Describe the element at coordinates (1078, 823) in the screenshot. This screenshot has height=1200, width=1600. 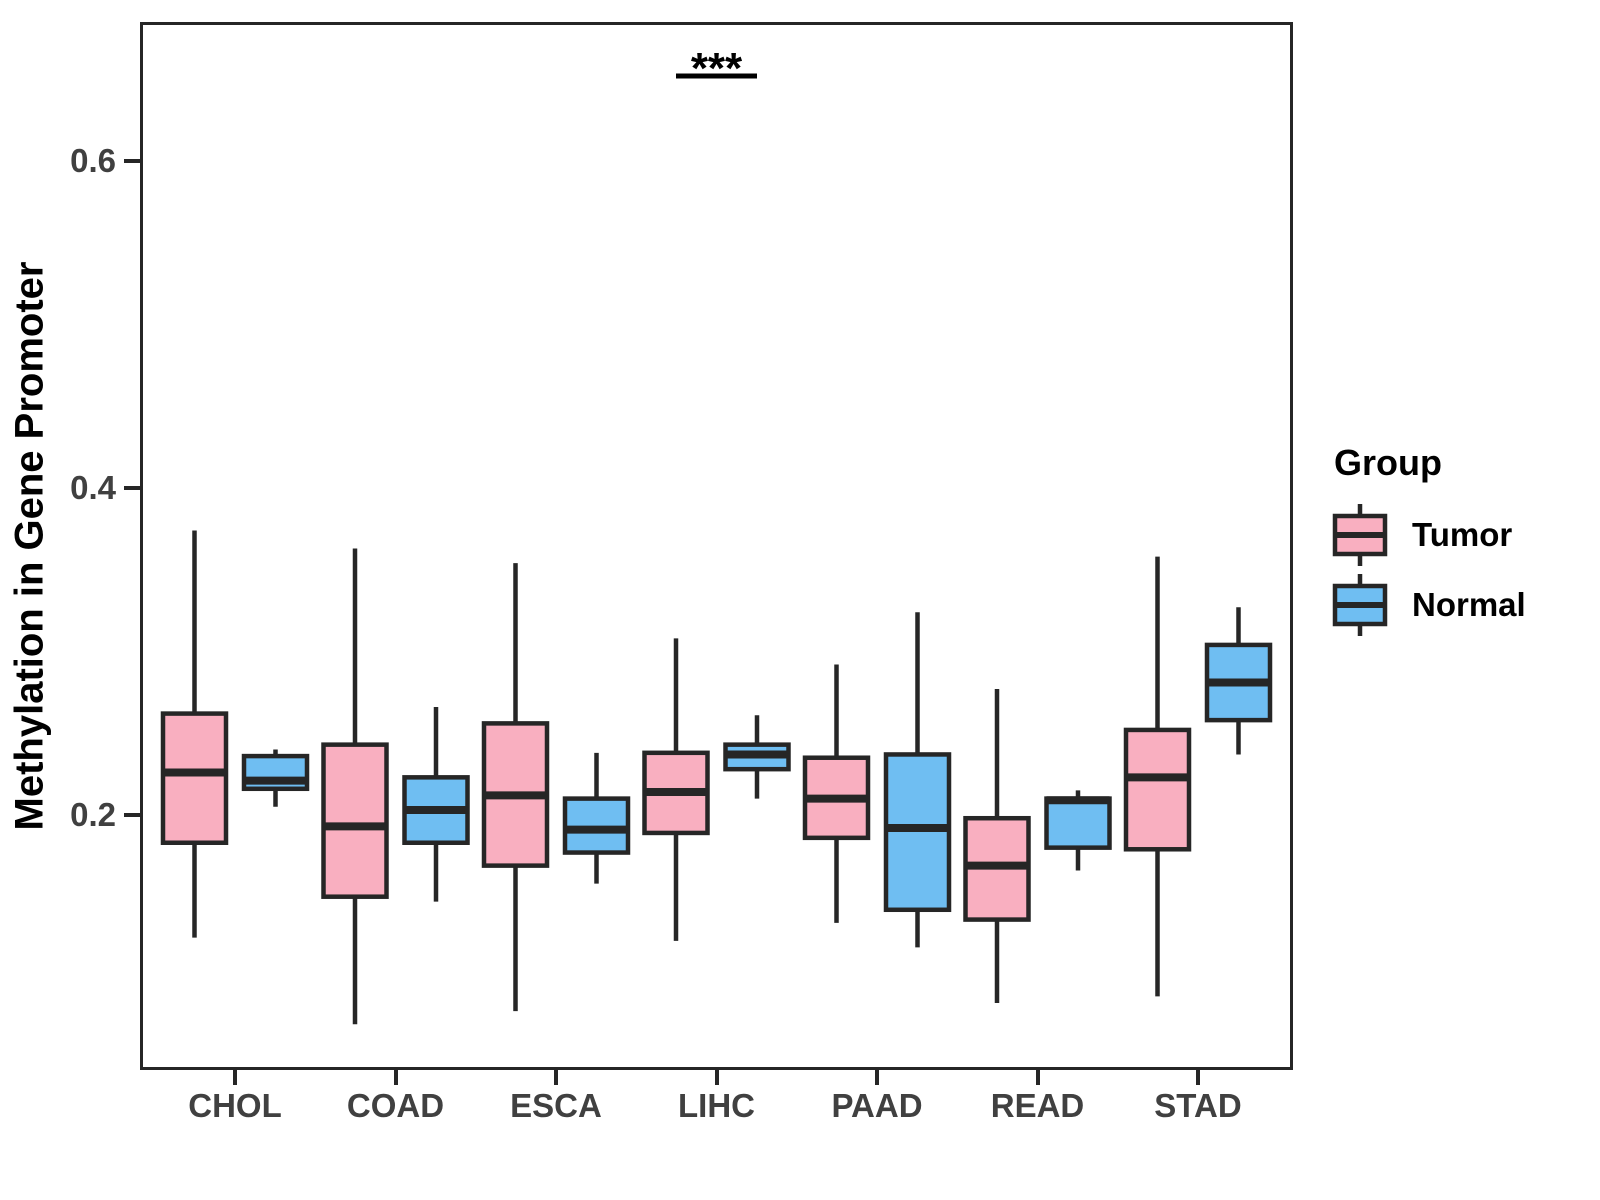
I see `boxplot-normal-READ-box` at that location.